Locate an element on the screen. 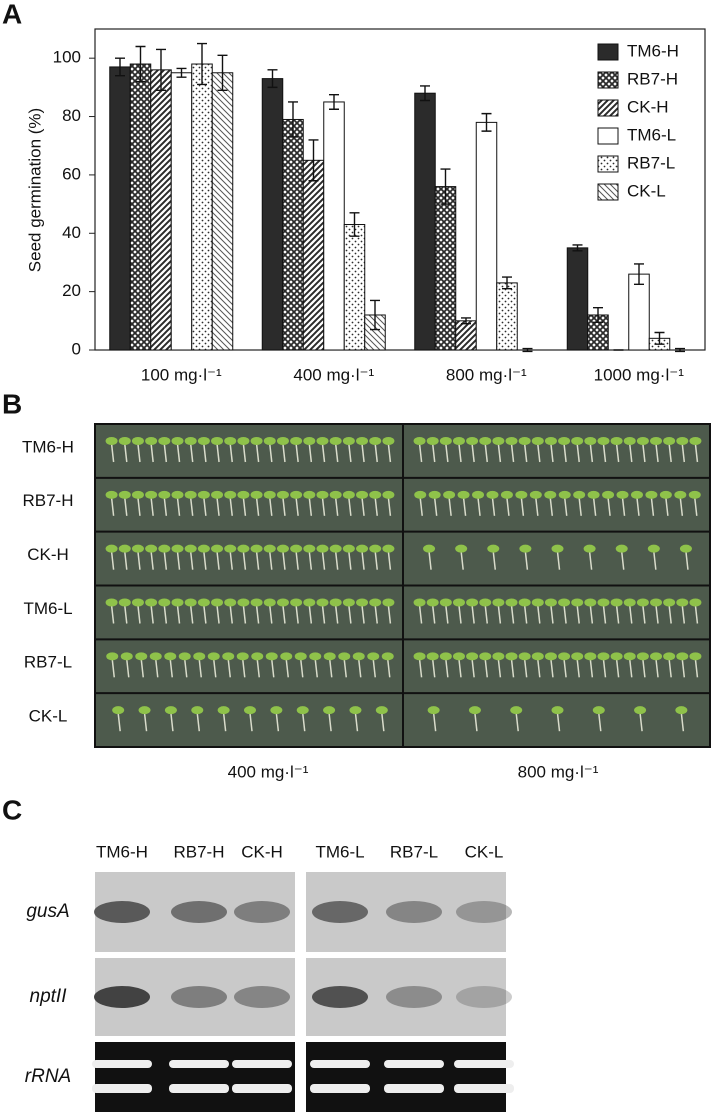 The width and height of the screenshot is (712, 1114). panel-label: C is located at coordinates (12, 809).